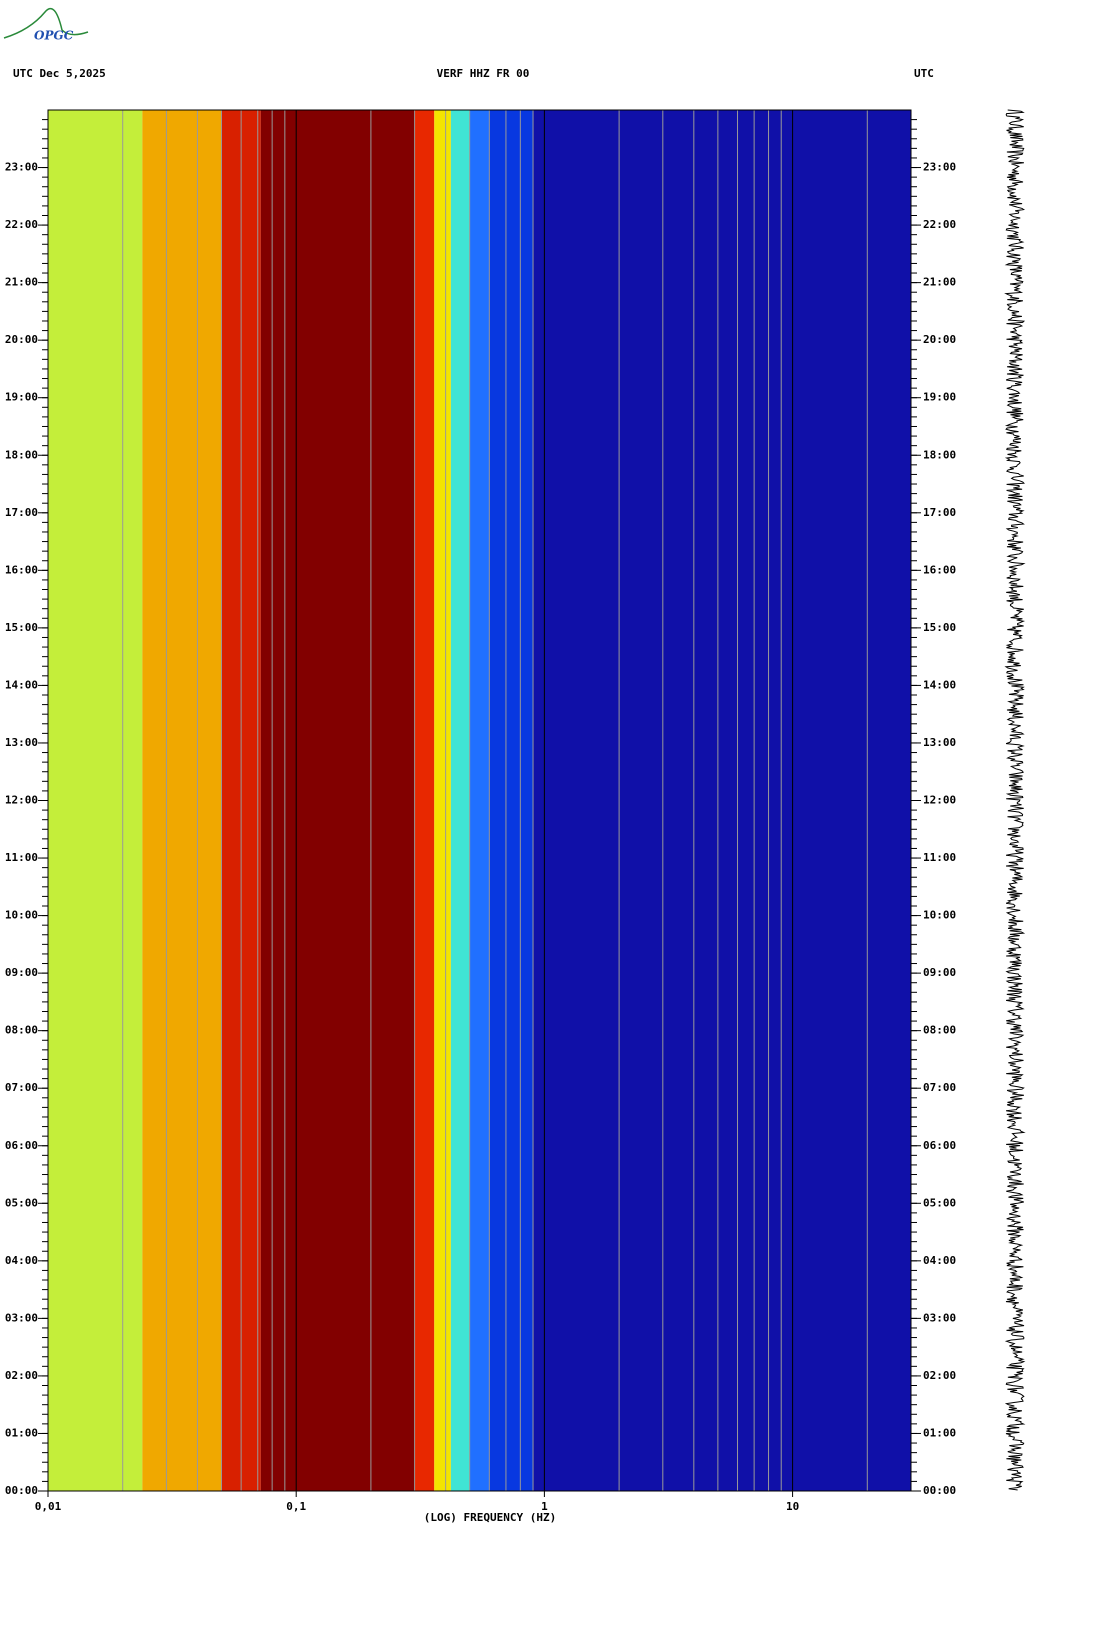  What do you see at coordinates (483, 73) in the screenshot?
I see `chart-title: VERF HHZ FR 00` at bounding box center [483, 73].